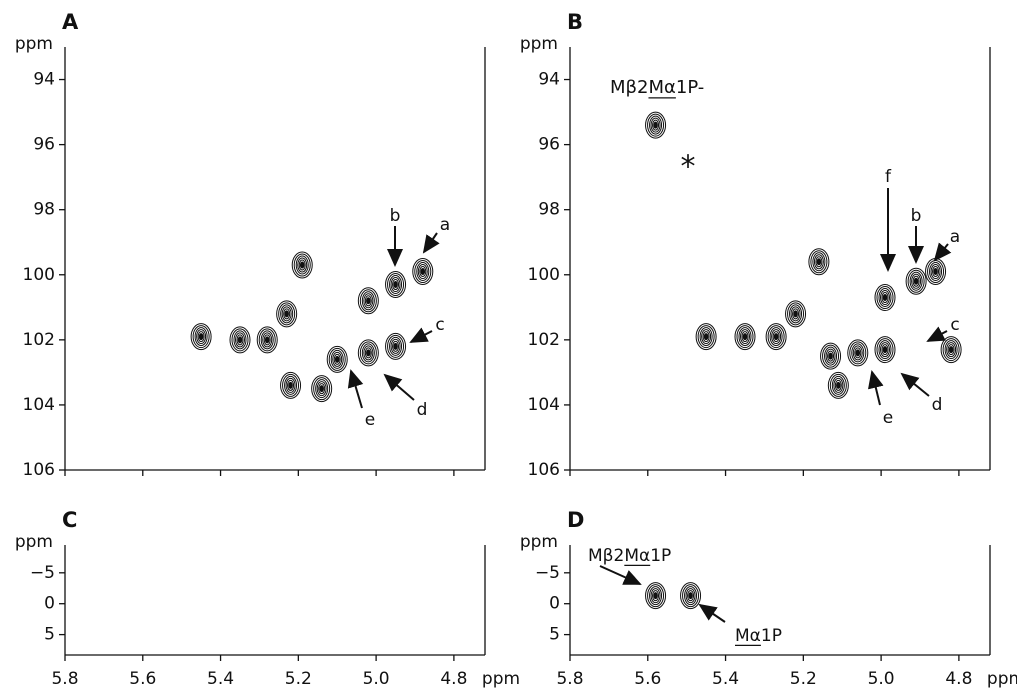  What do you see at coordinates (954, 325) in the screenshot?
I see `annotation: c` at bounding box center [954, 325].